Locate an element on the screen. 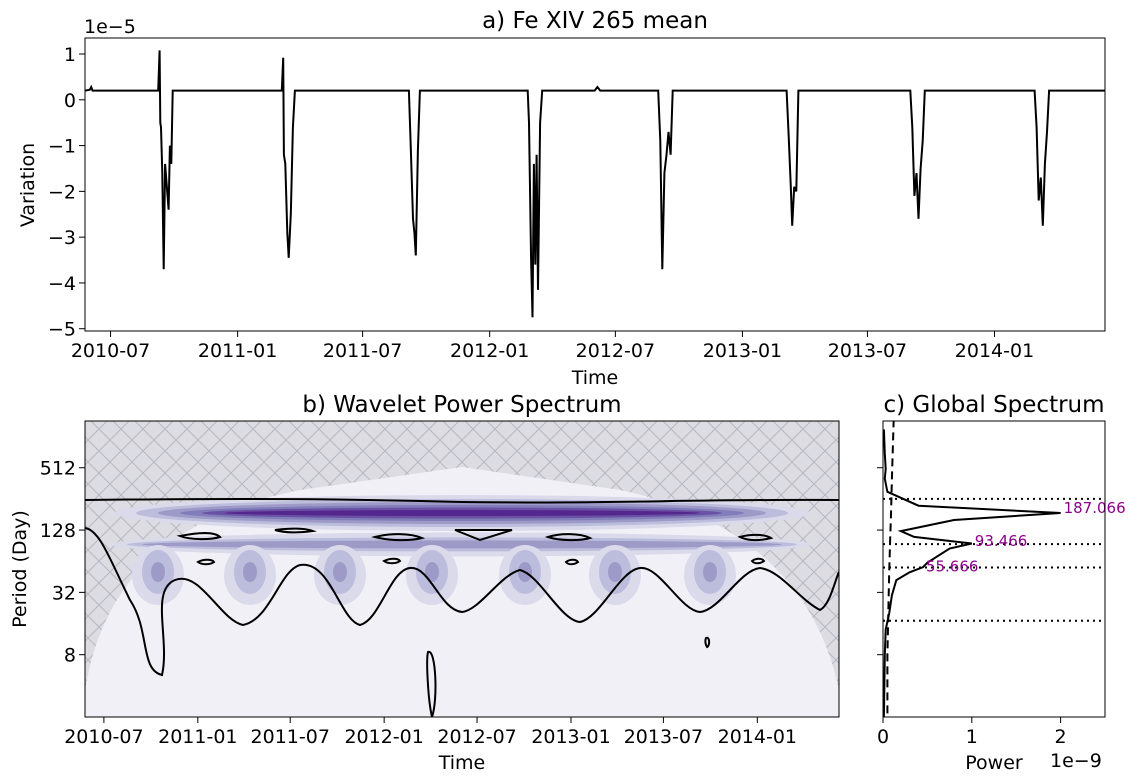 This screenshot has width=1139, height=782. significance-contour-lower is located at coordinates (462, 602).